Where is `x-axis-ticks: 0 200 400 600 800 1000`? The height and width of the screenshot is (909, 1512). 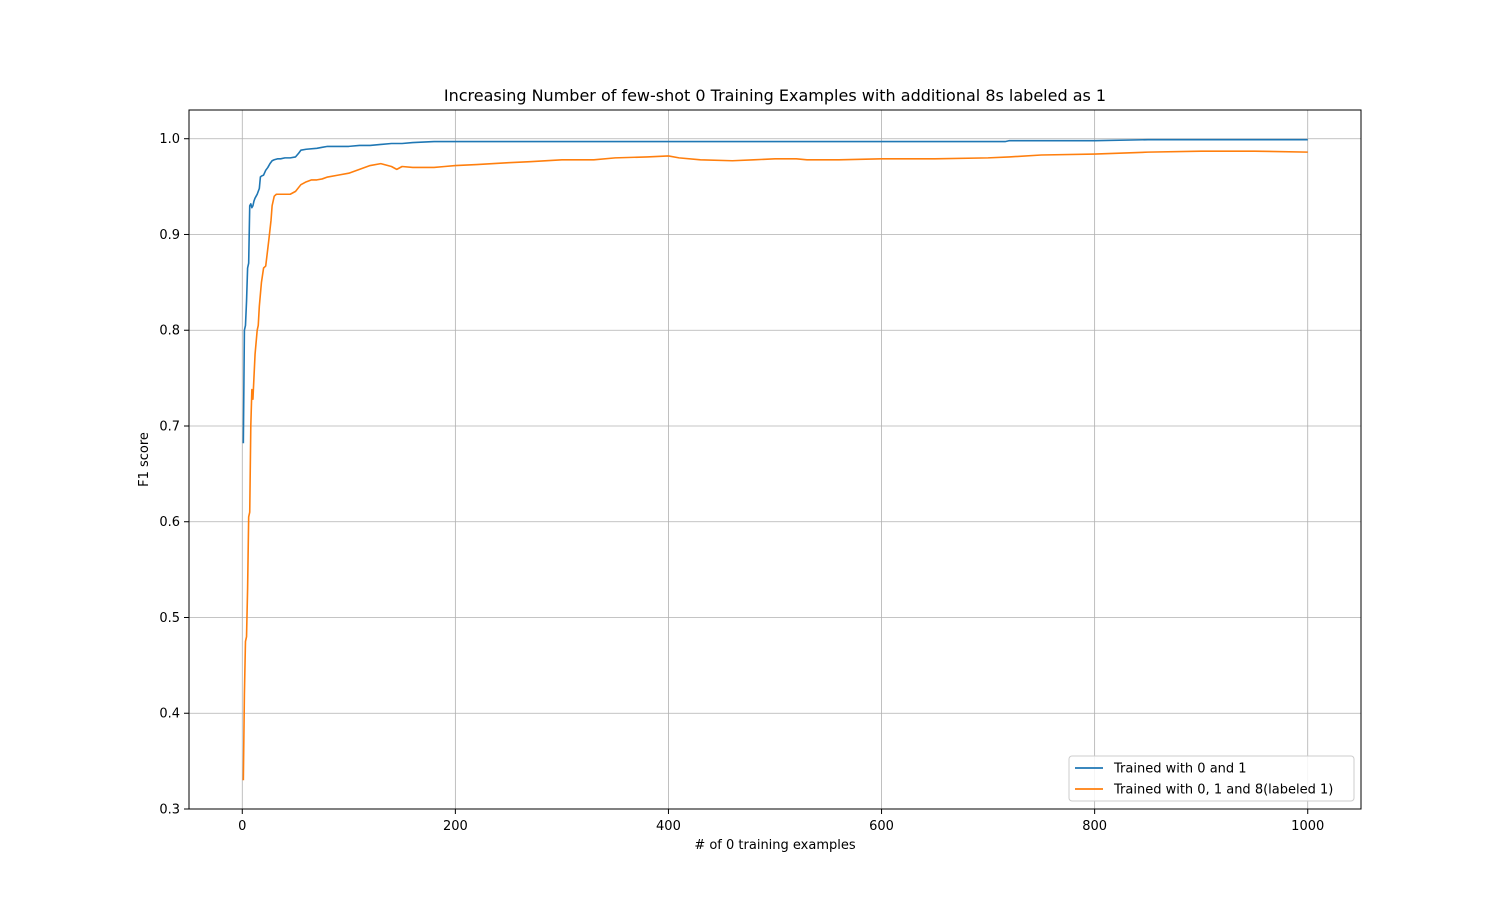
x-axis-ticks: 0 200 400 600 800 1000 is located at coordinates (781, 821).